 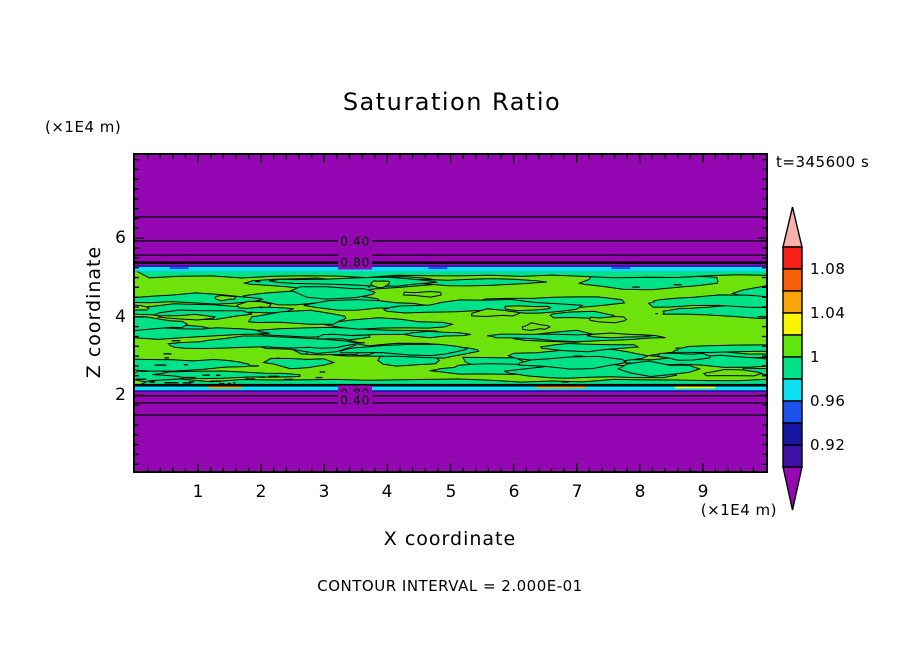 What do you see at coordinates (451, 492) in the screenshot?
I see `x-tick-label: 5` at bounding box center [451, 492].